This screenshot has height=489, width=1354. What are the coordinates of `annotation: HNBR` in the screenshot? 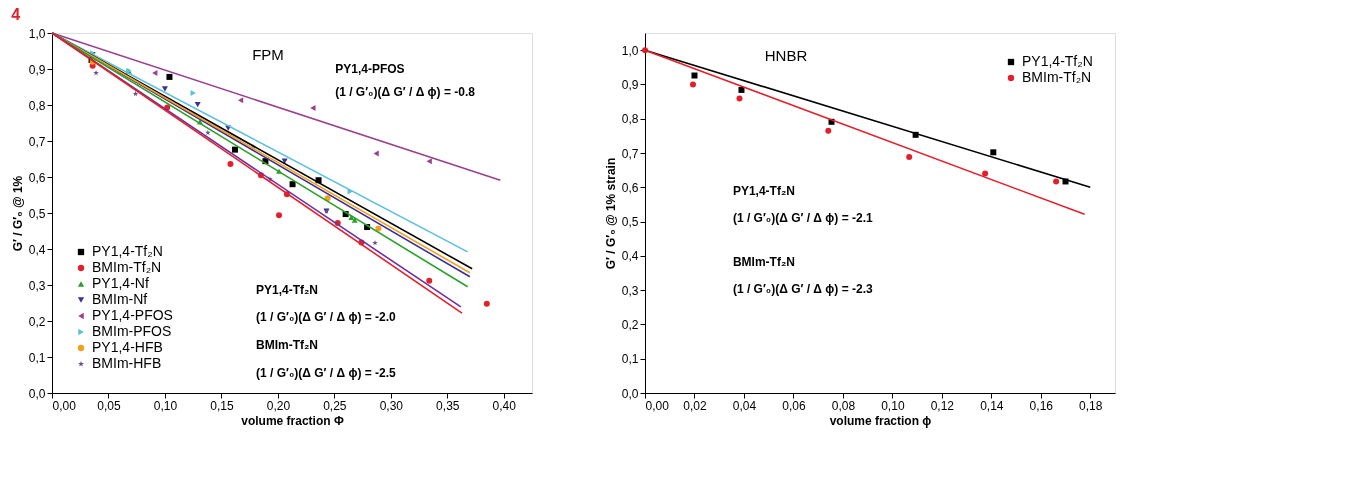 It's located at (786, 56).